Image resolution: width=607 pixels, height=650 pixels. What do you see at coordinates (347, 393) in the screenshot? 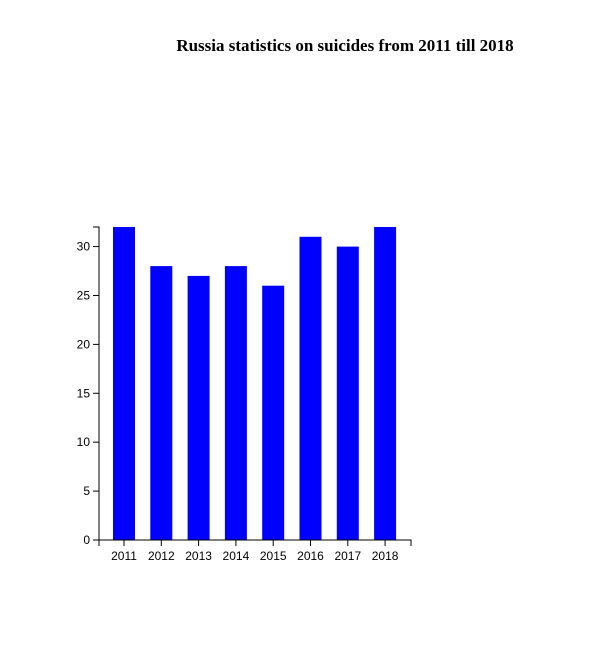
I see `bar-2017` at bounding box center [347, 393].